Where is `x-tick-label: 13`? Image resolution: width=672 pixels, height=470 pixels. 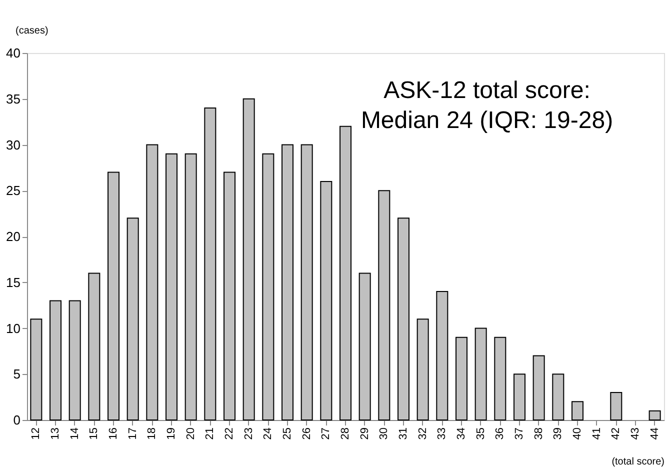
x-tick-label: 13 is located at coordinates (56, 434).